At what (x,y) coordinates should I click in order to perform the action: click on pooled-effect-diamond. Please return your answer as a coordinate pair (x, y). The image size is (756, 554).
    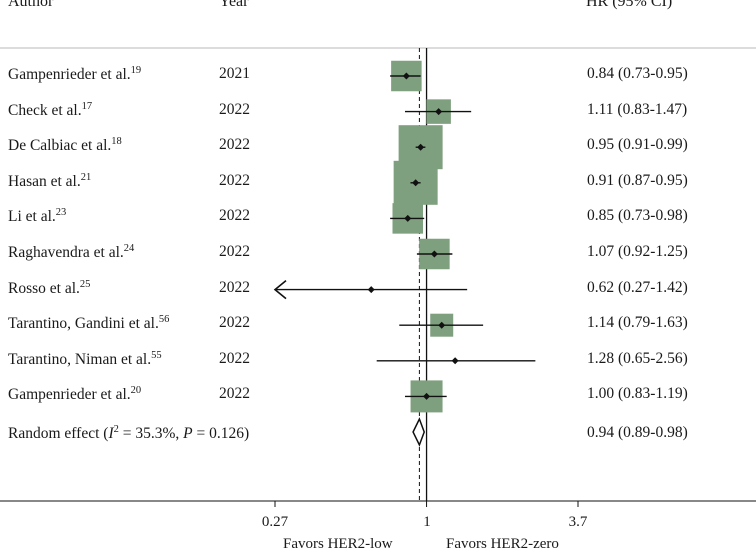
    Looking at the image, I should click on (419, 432).